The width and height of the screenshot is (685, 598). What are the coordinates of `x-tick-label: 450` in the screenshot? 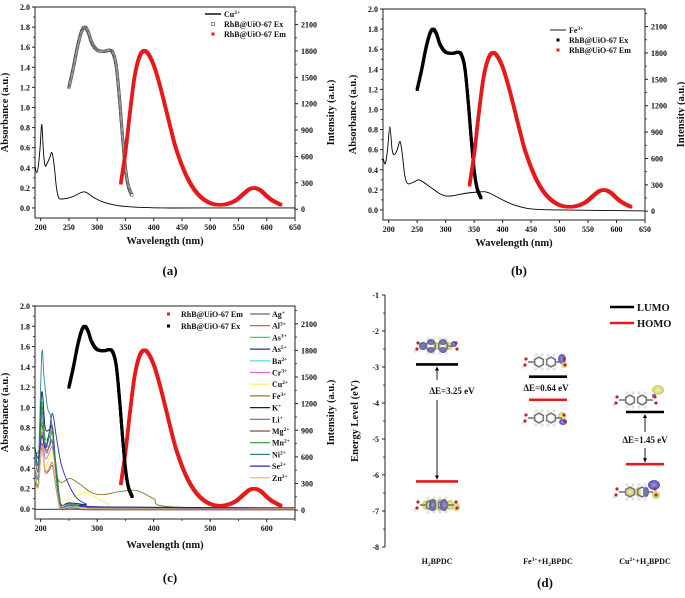 It's located at (182, 227).